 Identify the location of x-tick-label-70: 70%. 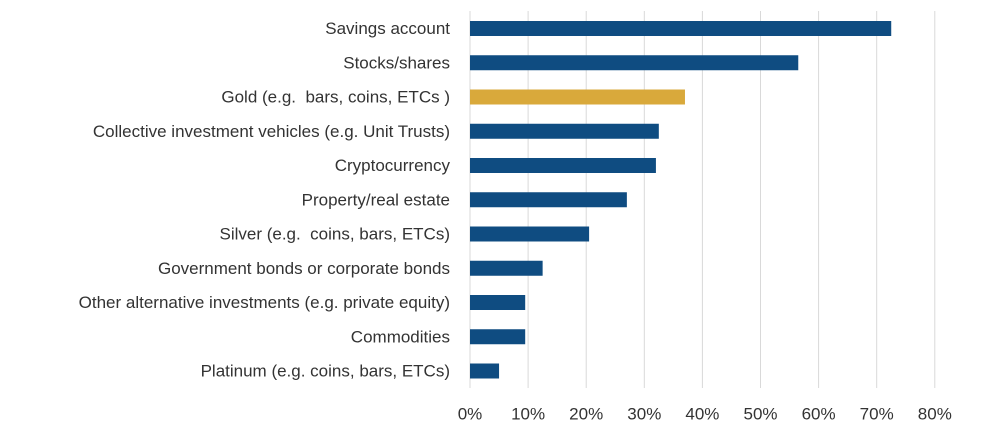
(877, 414).